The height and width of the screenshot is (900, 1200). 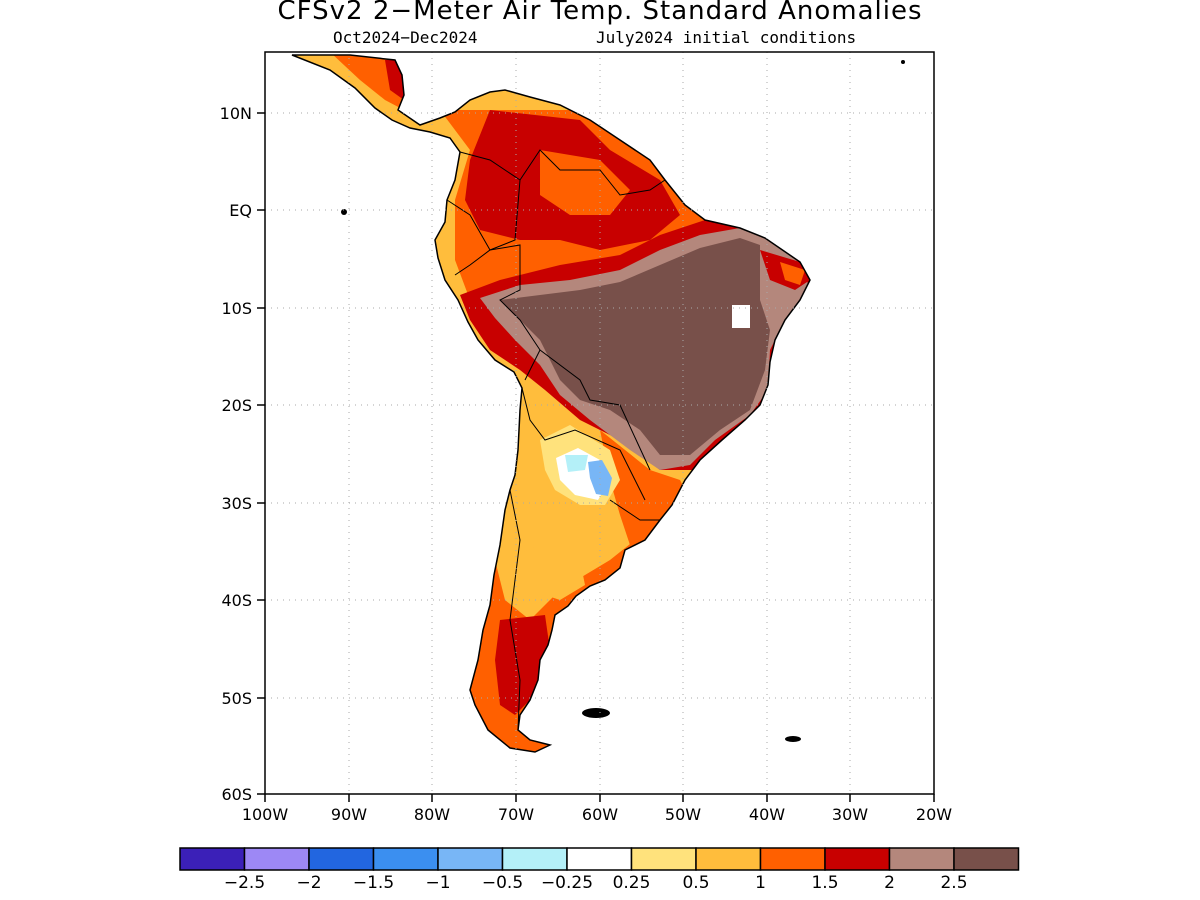 What do you see at coordinates (585, 182) in the screenshot?
I see `anomaly-fill-strong-core` at bounding box center [585, 182].